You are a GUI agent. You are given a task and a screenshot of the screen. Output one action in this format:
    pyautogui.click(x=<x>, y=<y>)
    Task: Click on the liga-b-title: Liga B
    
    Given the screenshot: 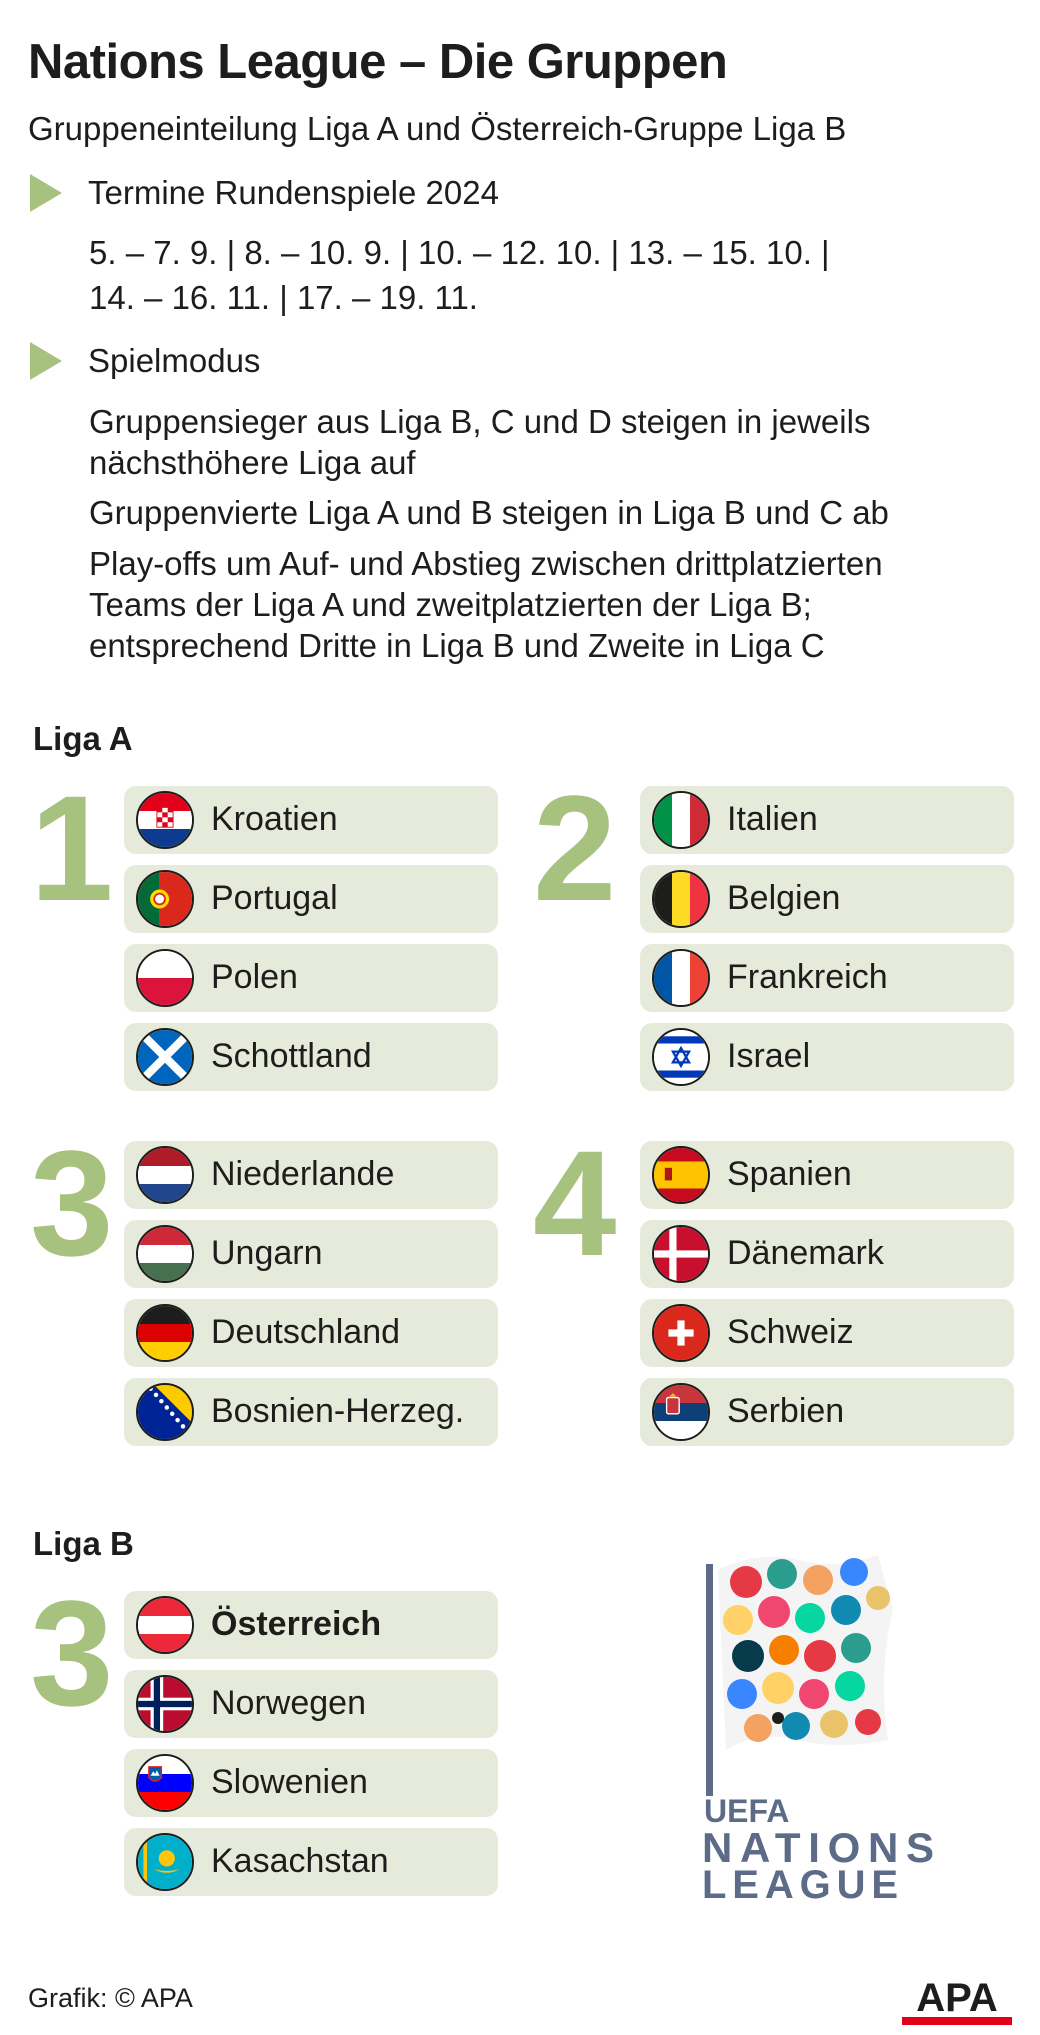 What is the action you would take?
    pyautogui.click(x=83, y=1543)
    